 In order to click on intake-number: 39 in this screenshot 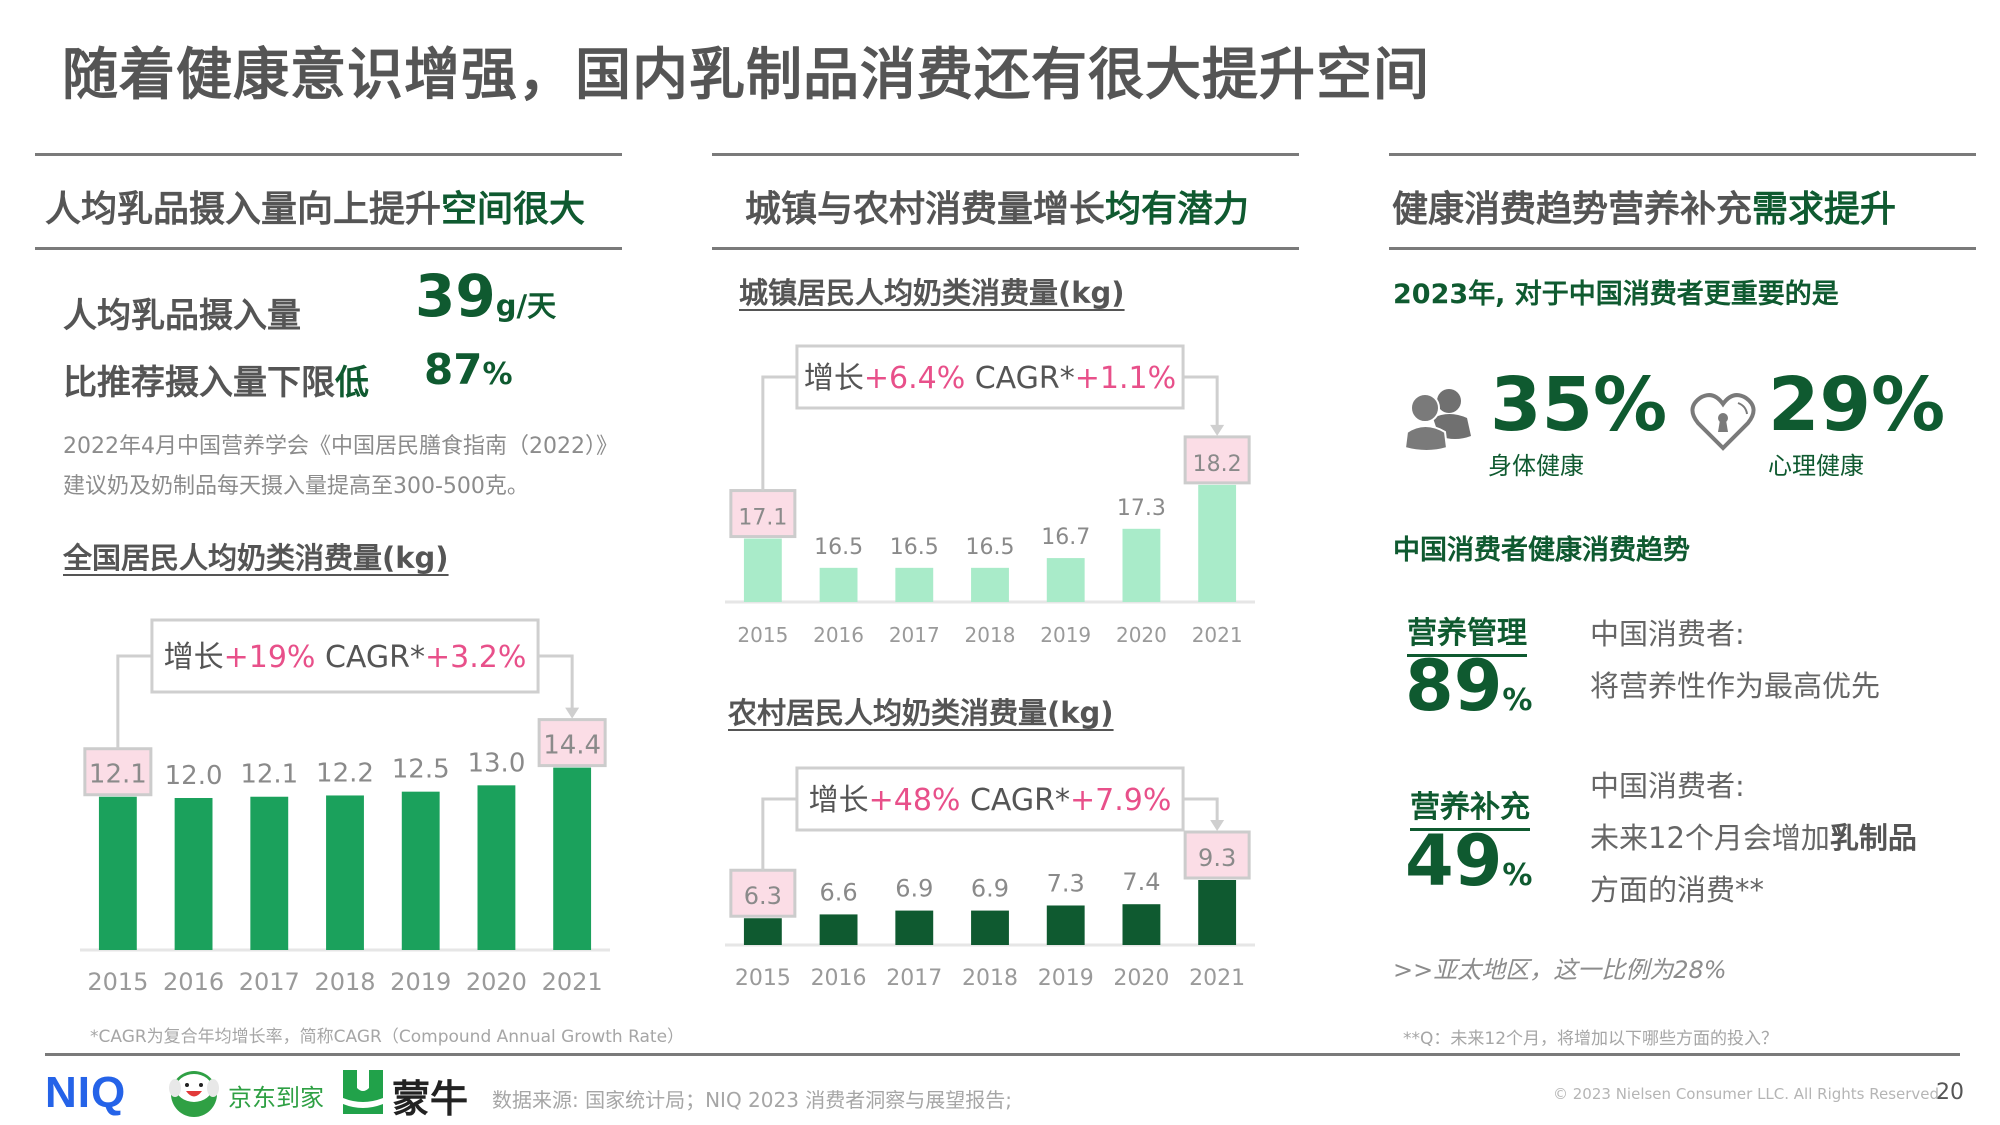, I will do `click(455, 296)`.